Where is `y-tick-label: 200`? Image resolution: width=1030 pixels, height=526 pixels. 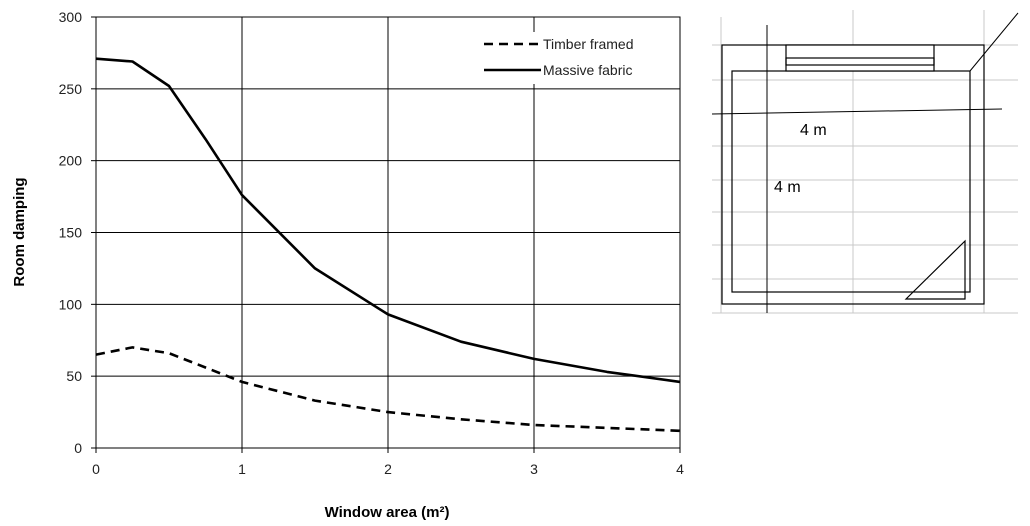
y-tick-label: 200 is located at coordinates (71, 161).